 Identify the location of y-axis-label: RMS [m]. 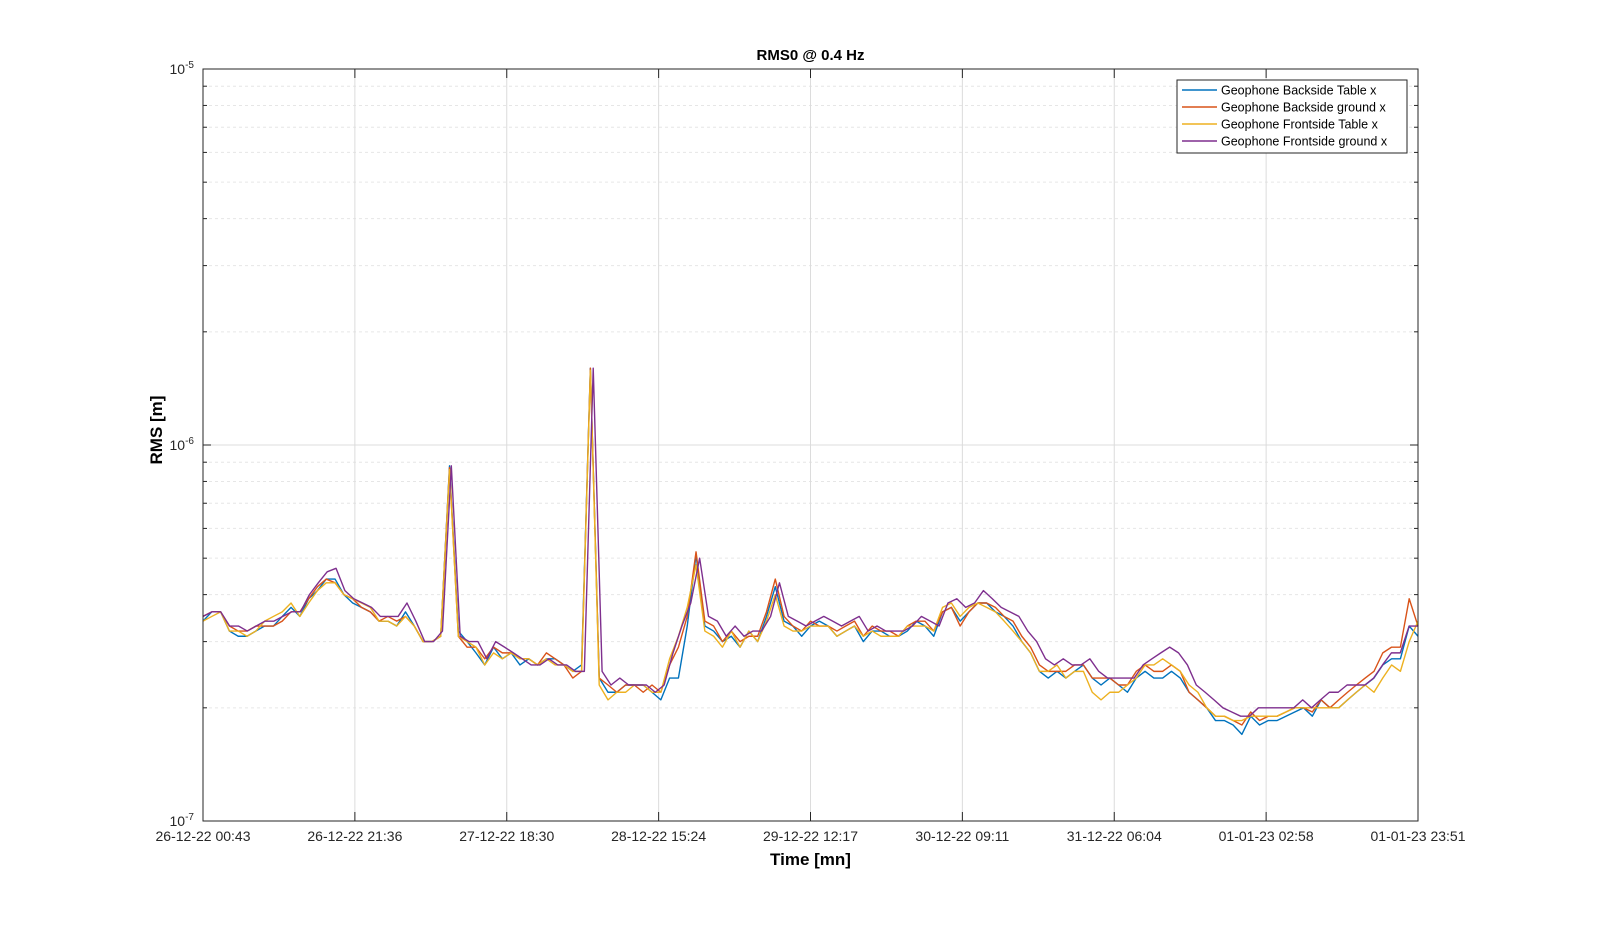
(156, 430).